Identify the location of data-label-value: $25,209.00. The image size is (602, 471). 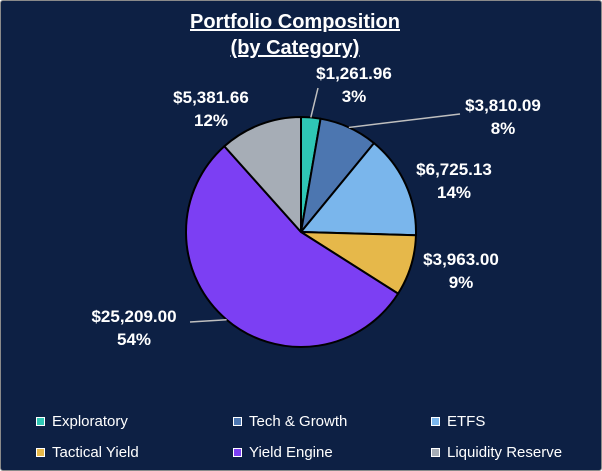
(133, 316).